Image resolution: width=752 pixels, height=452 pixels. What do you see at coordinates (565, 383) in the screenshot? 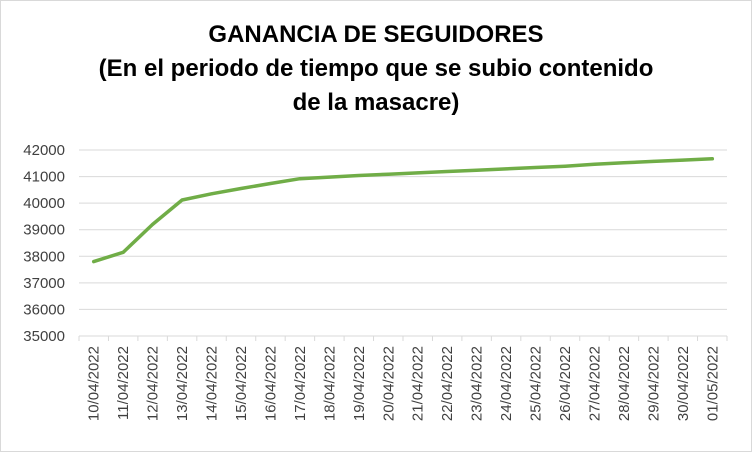
I see `x-tick-label: 26/04/2022` at bounding box center [565, 383].